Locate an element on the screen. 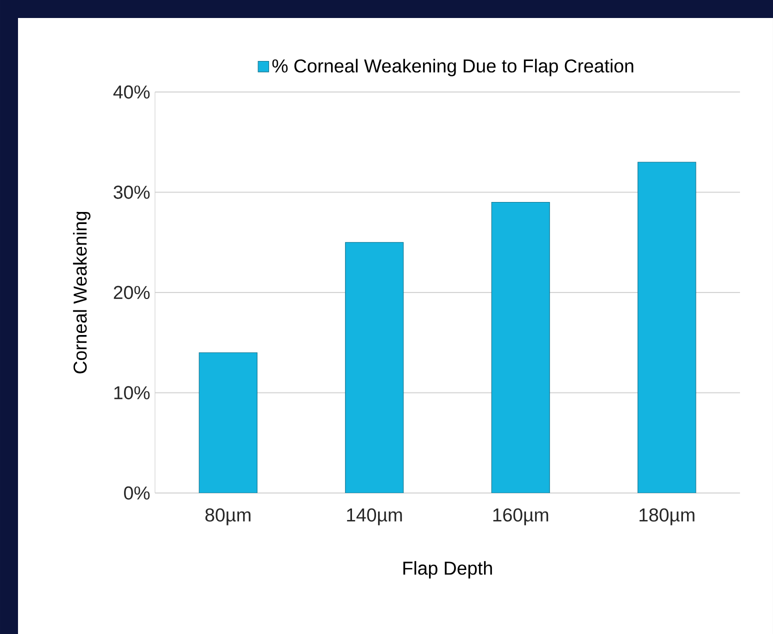  y-tick-label: 20% is located at coordinates (132, 293).